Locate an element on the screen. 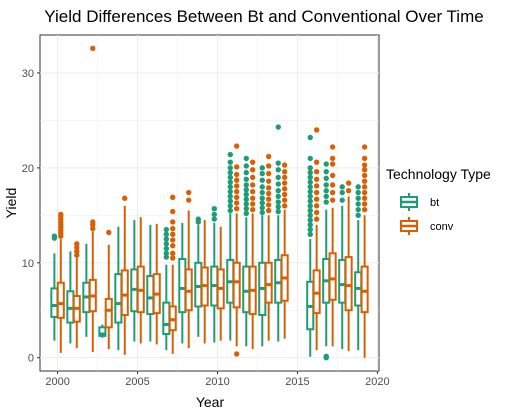 This screenshot has height=417, width=528. box-bt-2019 is located at coordinates (358, 267).